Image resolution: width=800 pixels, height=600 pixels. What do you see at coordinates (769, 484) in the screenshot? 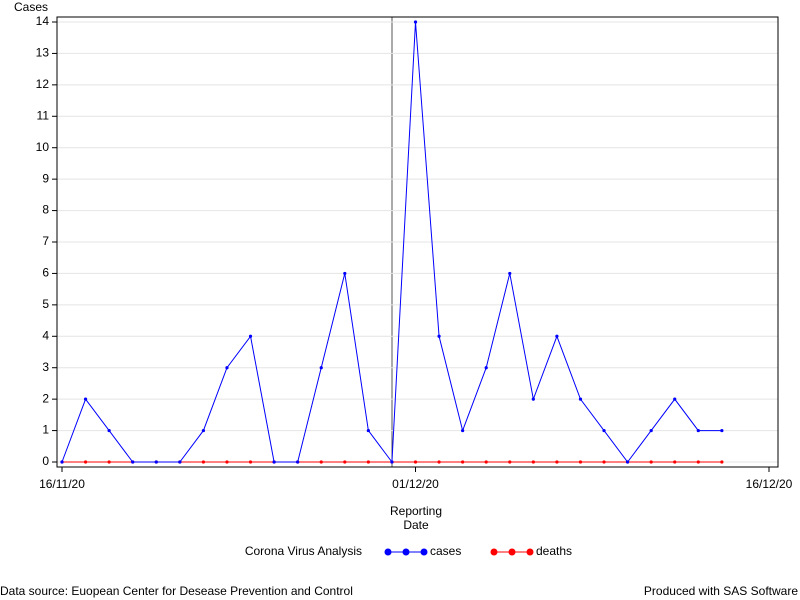
I see `x-tick-label: 16/12/20` at bounding box center [769, 484].